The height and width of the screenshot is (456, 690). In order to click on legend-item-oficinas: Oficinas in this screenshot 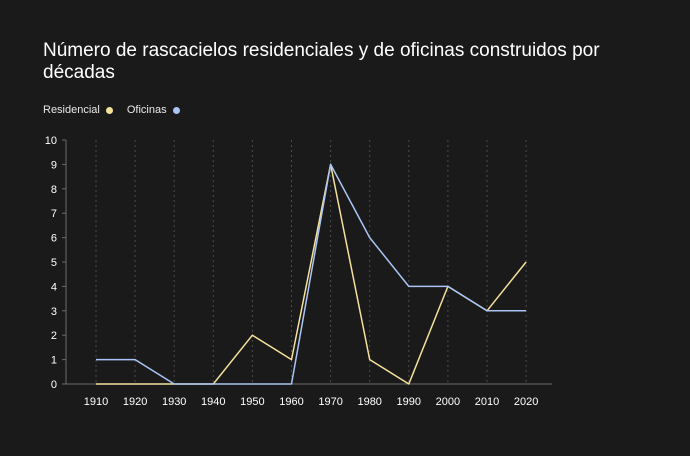, I will do `click(153, 110)`.